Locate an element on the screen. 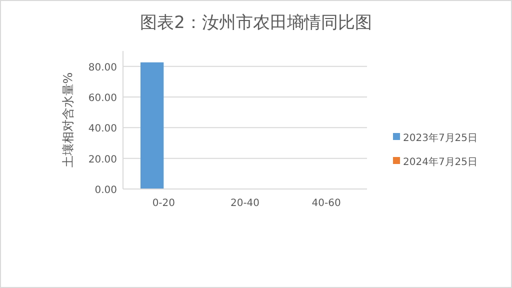  y-axis-title: 土壤相对含水量% is located at coordinates (68, 120).